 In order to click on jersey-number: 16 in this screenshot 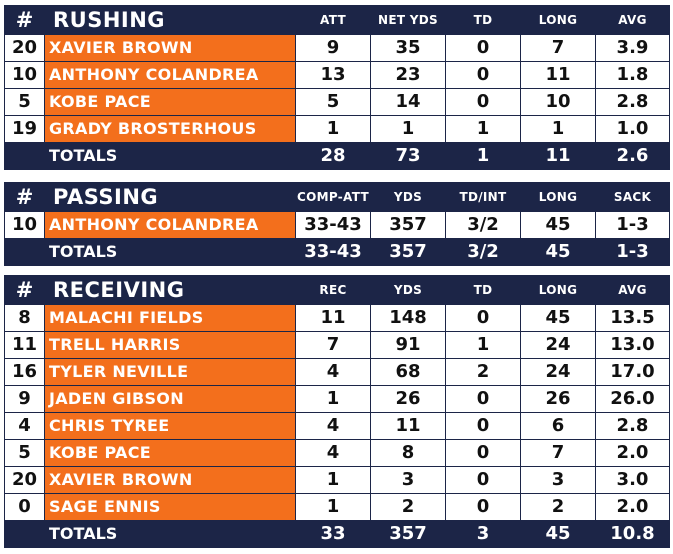, I will do `click(24, 372)`.